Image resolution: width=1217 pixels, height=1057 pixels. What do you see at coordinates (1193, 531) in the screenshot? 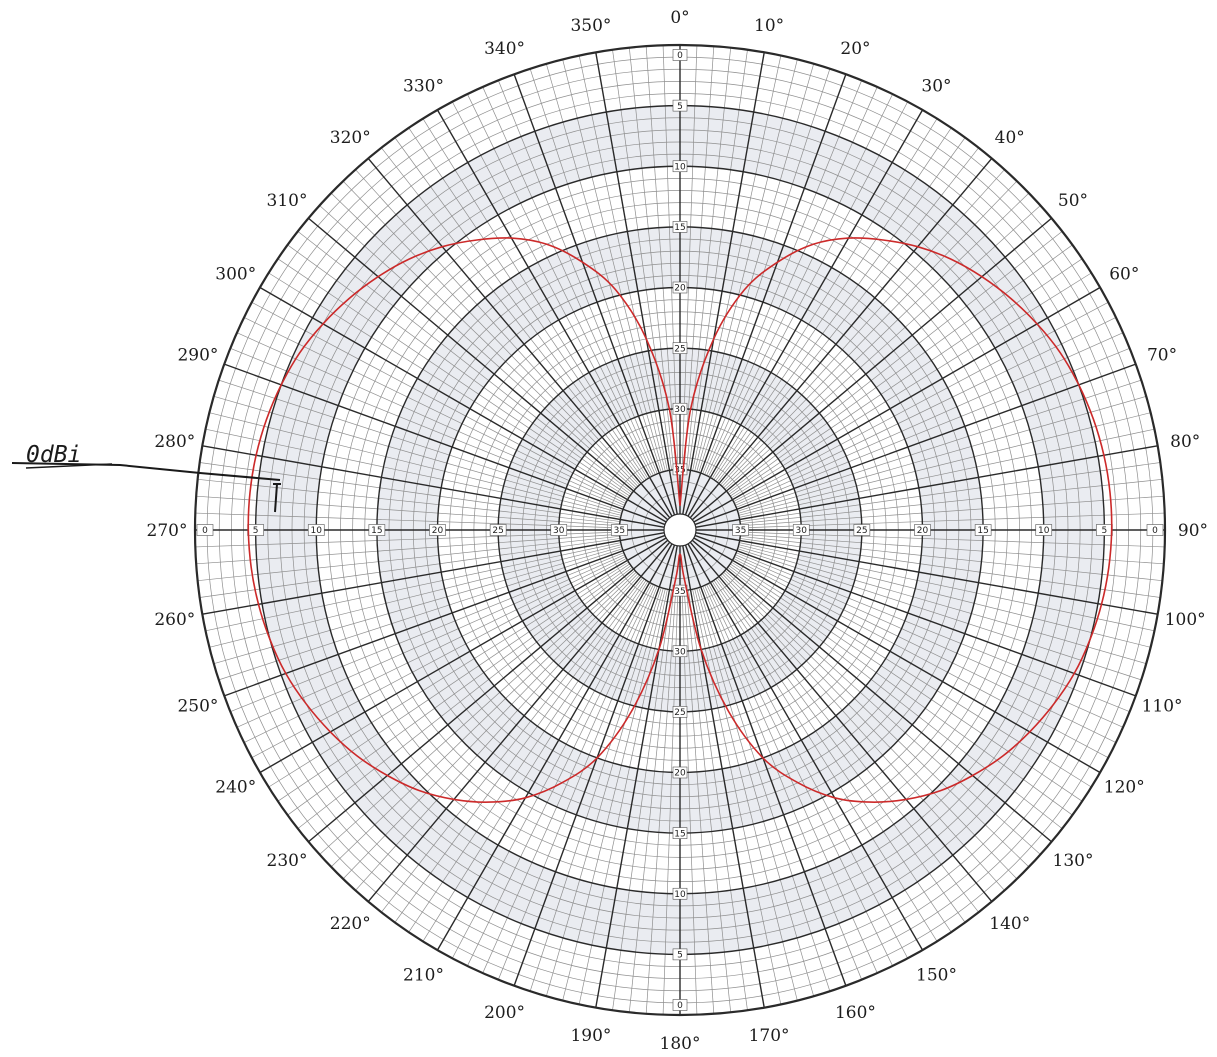
I see `angle-label: 90°` at bounding box center [1193, 531].